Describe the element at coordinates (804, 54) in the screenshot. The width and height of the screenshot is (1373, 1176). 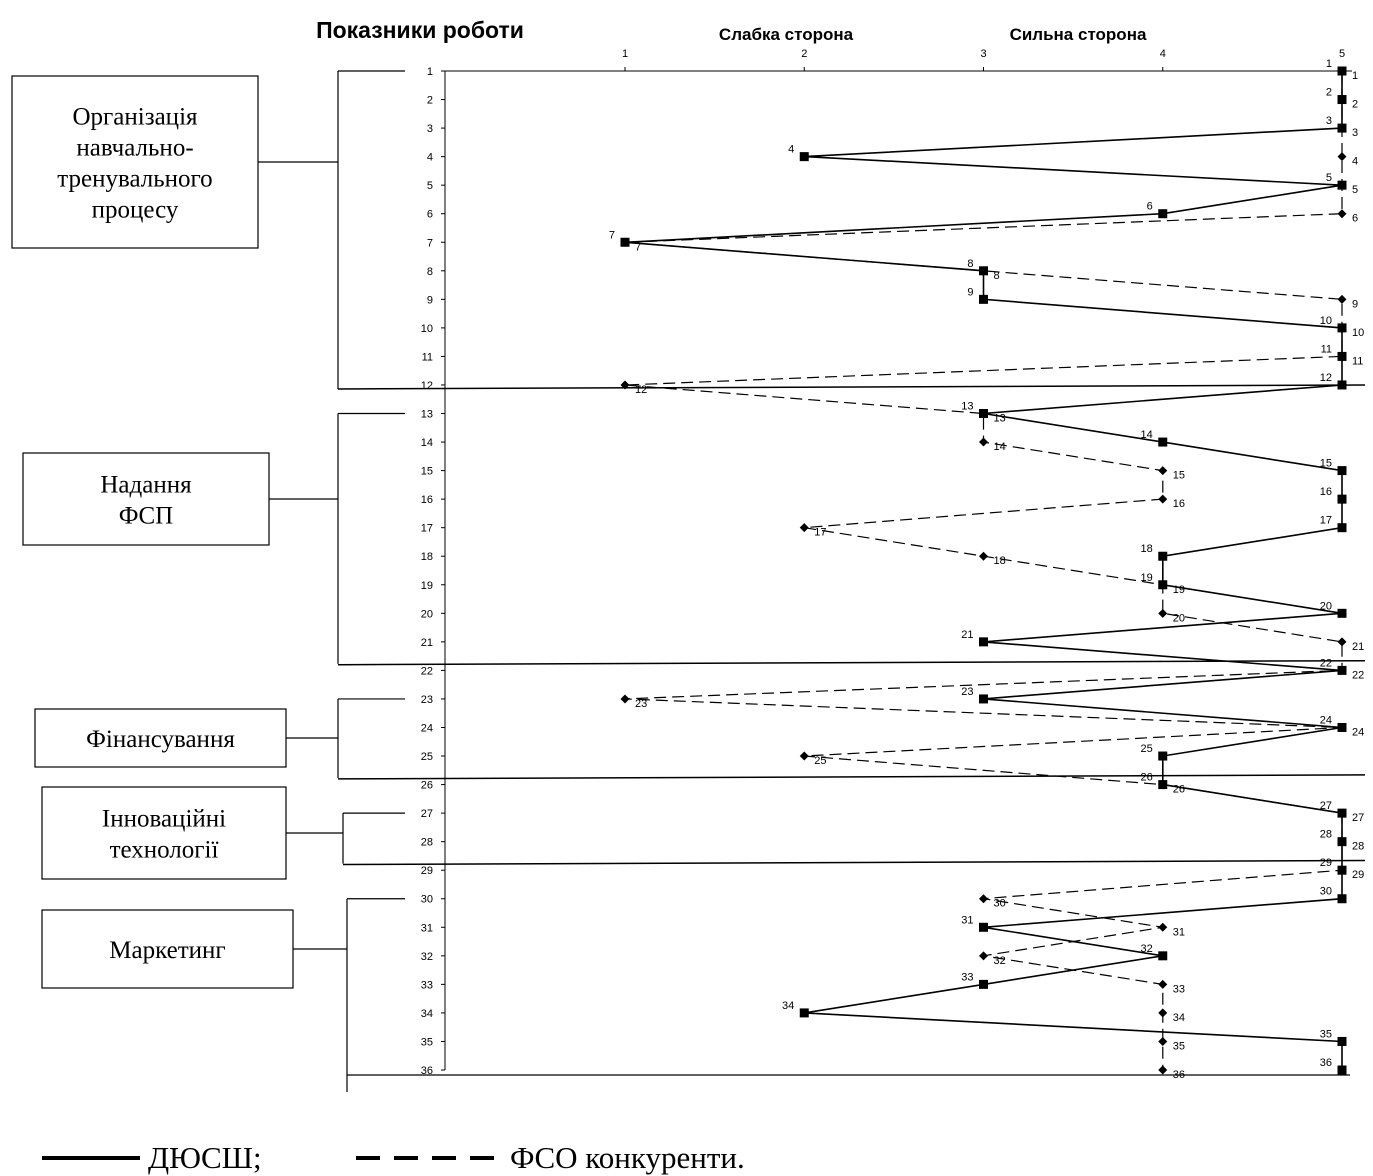
I see `x-tick-label: 2` at that location.